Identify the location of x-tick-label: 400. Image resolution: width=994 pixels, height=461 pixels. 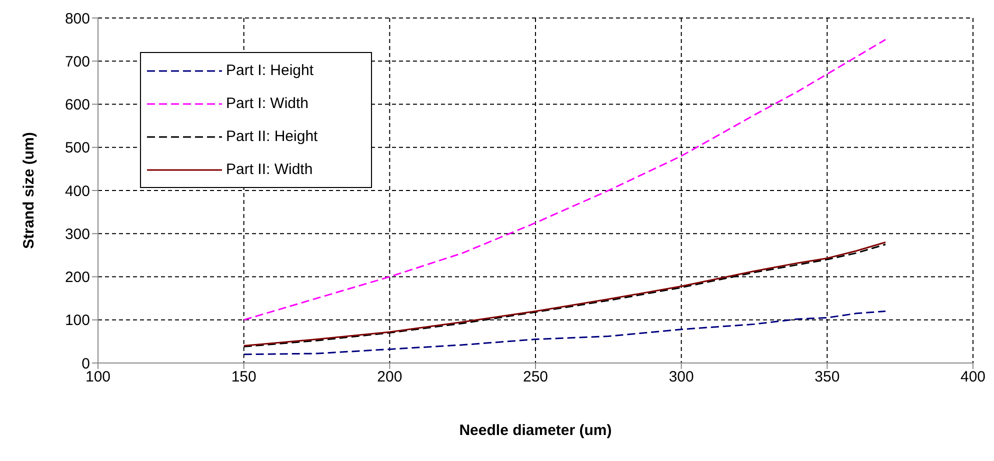
(973, 377).